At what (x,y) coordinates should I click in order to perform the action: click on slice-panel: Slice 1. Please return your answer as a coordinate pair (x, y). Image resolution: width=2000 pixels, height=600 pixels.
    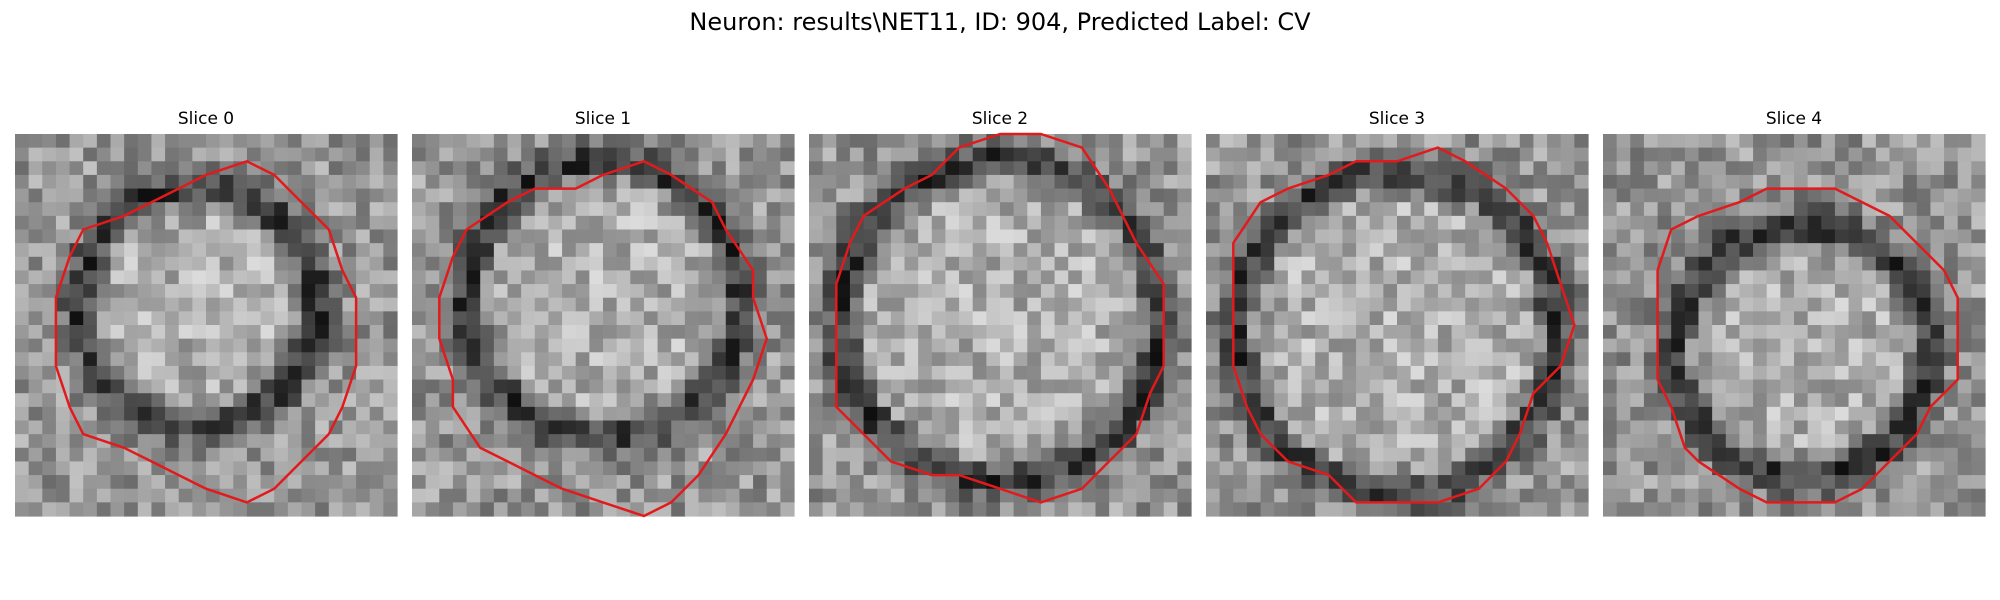
    Looking at the image, I should click on (603, 313).